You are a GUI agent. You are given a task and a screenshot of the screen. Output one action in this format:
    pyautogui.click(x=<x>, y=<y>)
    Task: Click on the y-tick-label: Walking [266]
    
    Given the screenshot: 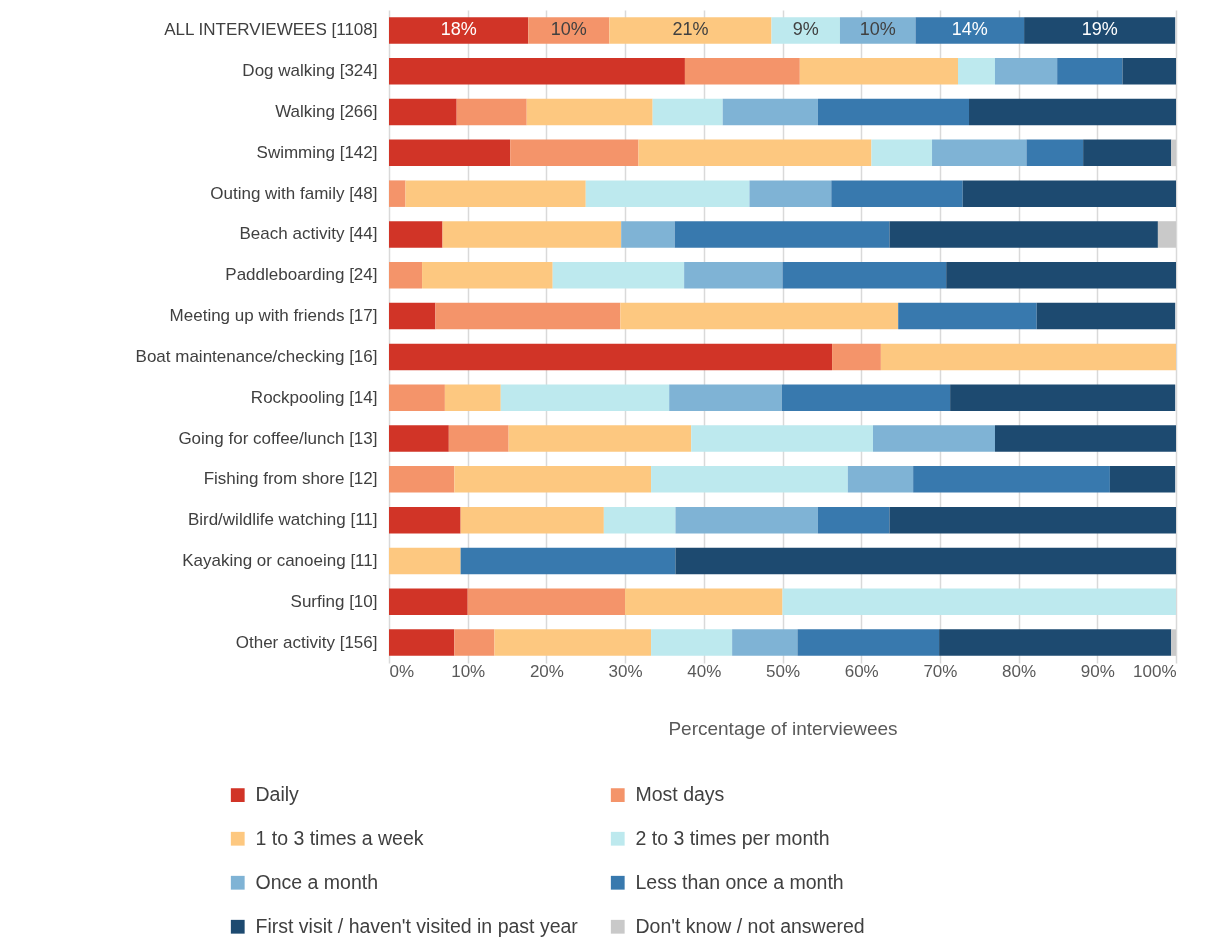 What is the action you would take?
    pyautogui.click(x=326, y=112)
    